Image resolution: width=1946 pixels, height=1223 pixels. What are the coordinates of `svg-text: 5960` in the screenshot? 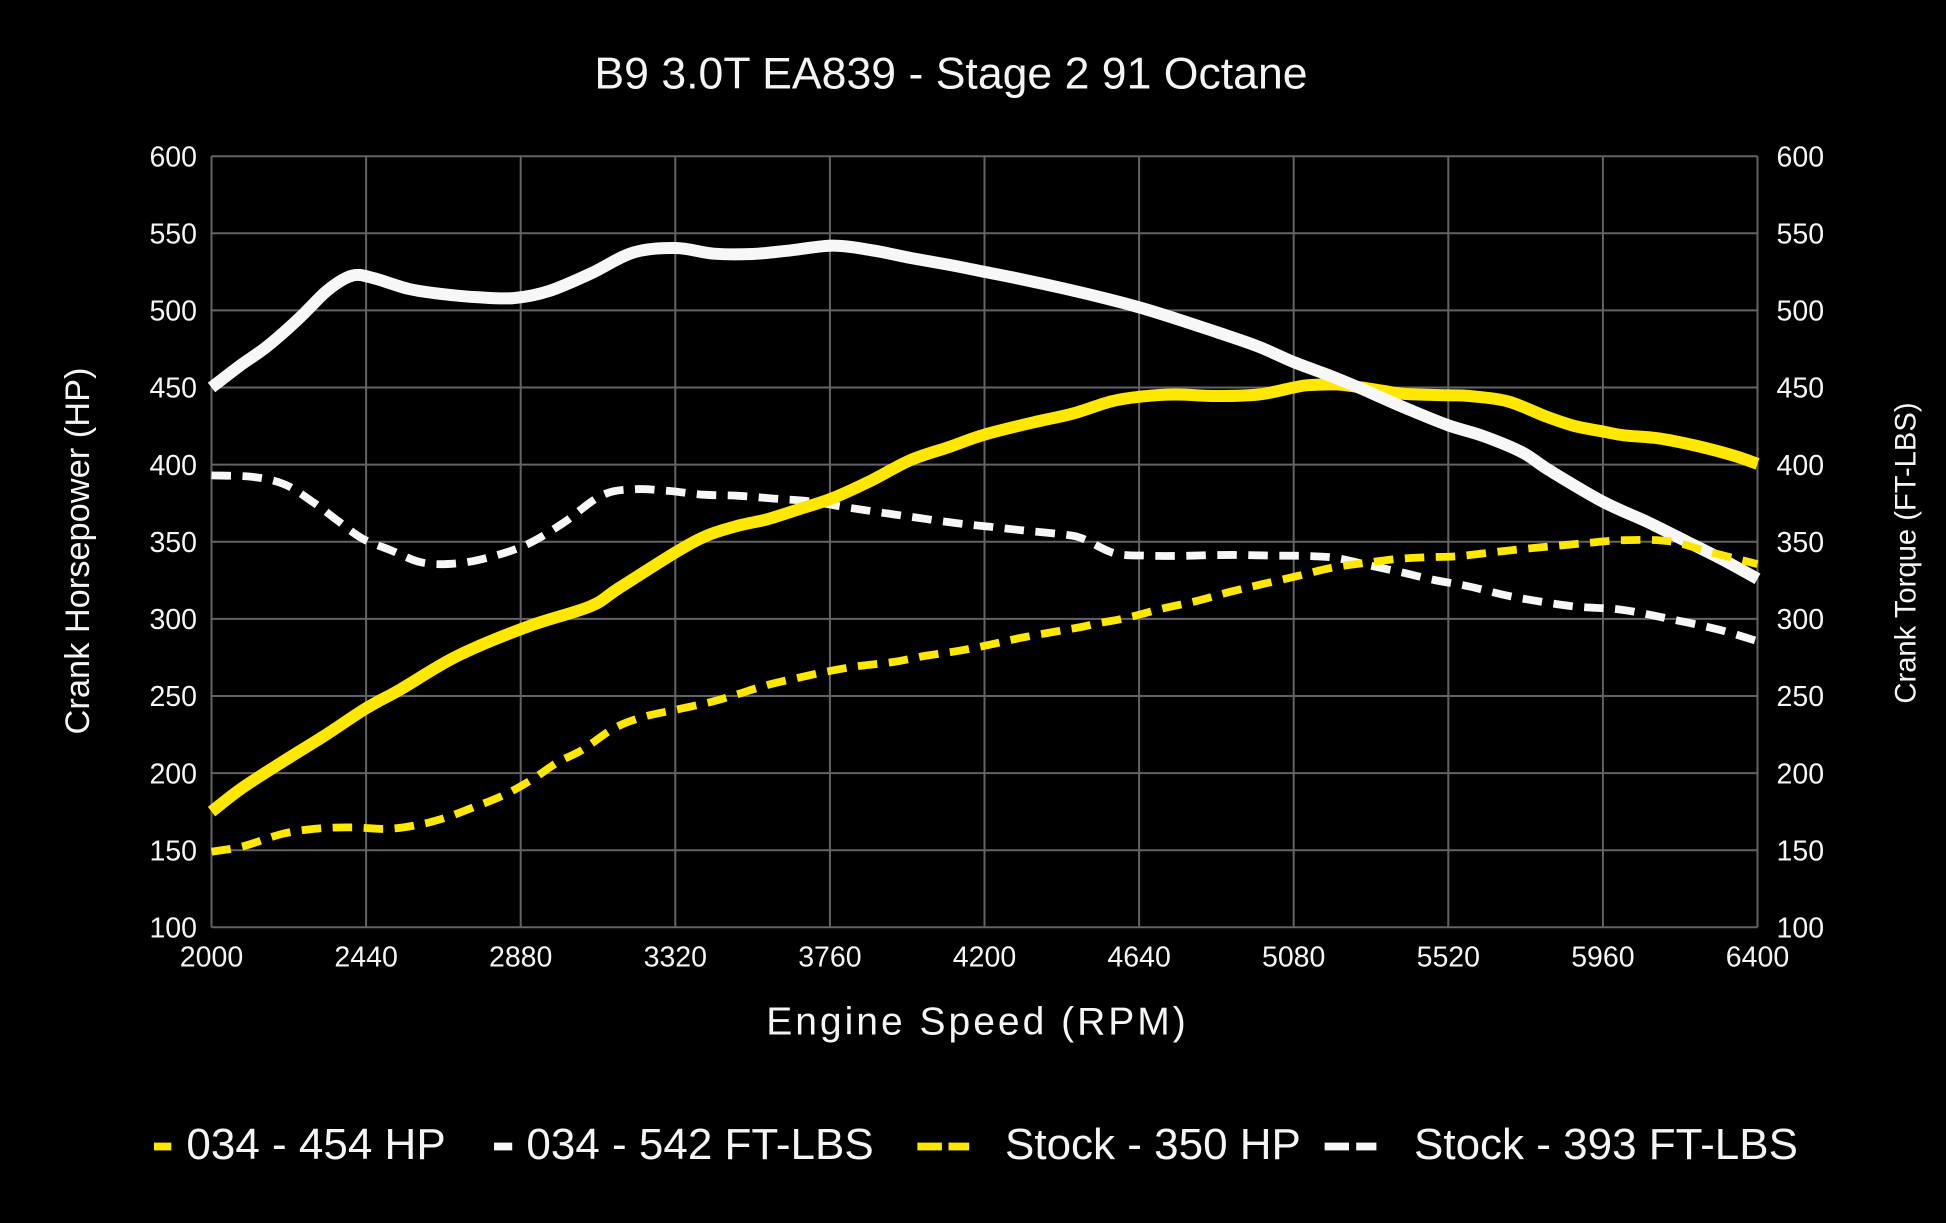 It's located at (1602, 958).